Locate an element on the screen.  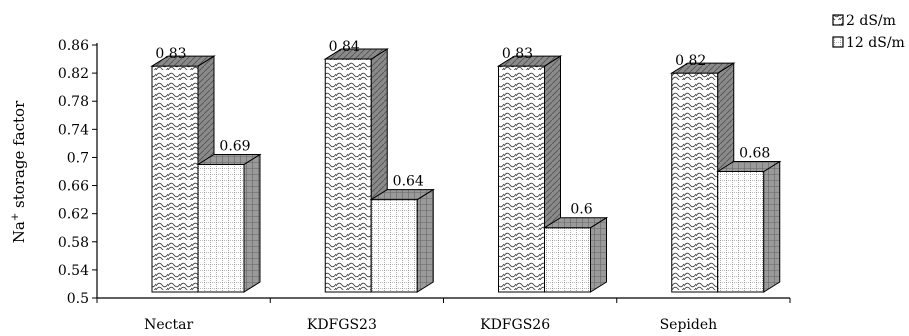
y-tick-label: 0.74 is located at coordinates (73, 130).